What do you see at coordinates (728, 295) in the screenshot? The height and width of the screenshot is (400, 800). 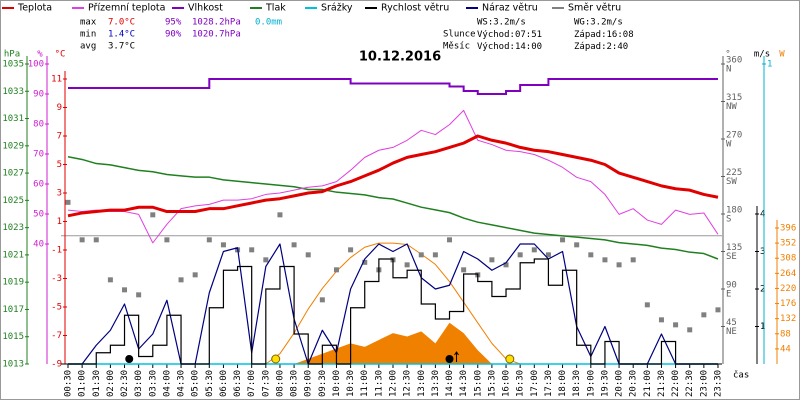 I see `compass-label: E` at bounding box center [728, 295].